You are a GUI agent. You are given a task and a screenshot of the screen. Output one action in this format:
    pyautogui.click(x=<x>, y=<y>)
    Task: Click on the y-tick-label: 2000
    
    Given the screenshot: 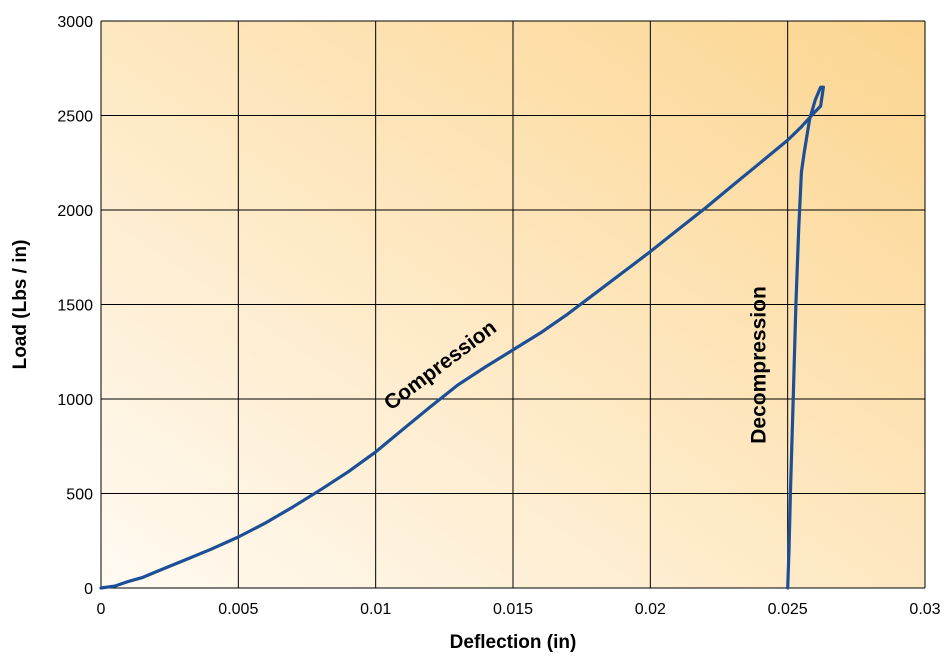 What is the action you would take?
    pyautogui.click(x=75, y=211)
    